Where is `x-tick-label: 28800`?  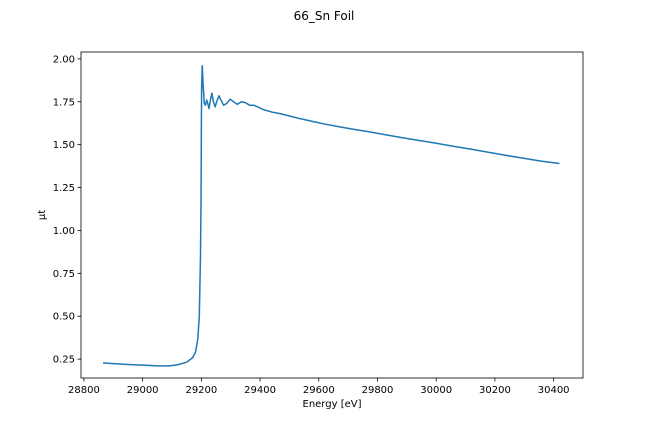 x-tick-label: 28800 is located at coordinates (84, 390).